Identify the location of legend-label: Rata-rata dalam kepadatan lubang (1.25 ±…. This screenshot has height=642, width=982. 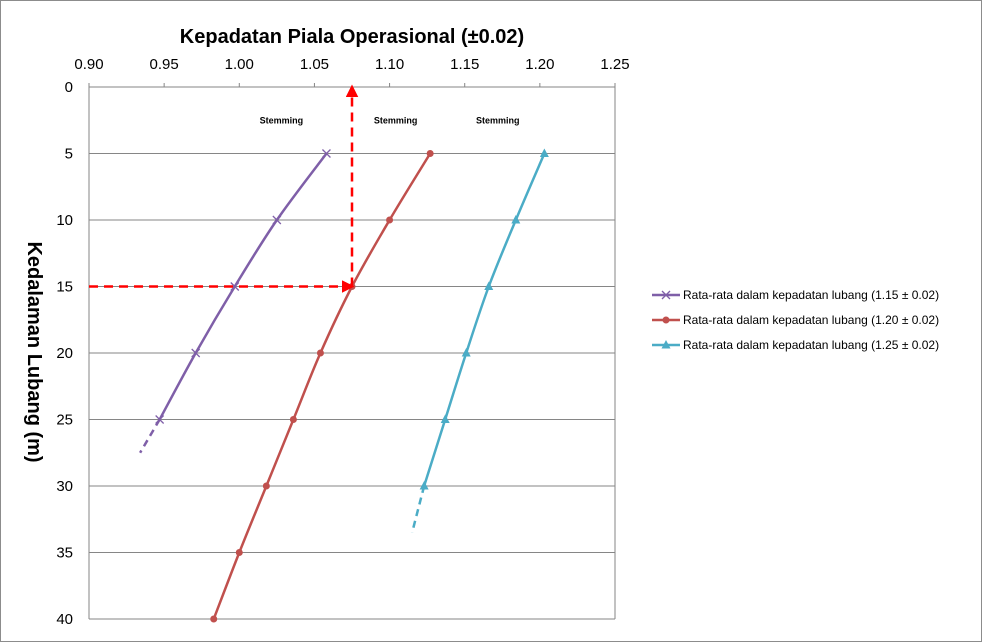
(811, 345).